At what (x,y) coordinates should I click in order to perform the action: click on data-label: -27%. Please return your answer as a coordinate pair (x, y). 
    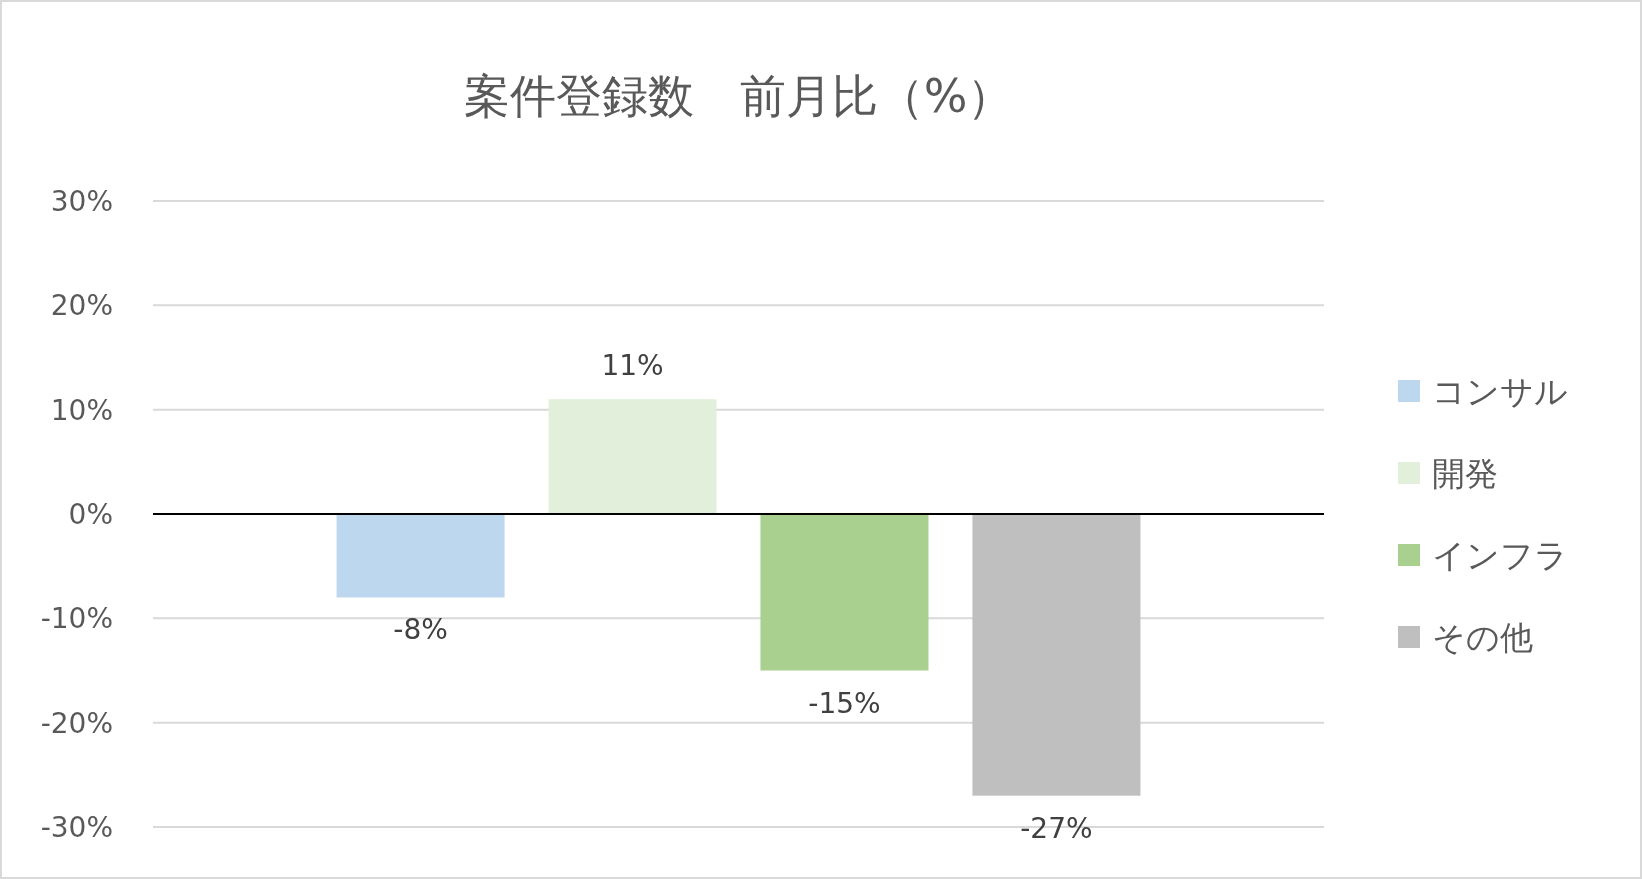
    Looking at the image, I should click on (1056, 828).